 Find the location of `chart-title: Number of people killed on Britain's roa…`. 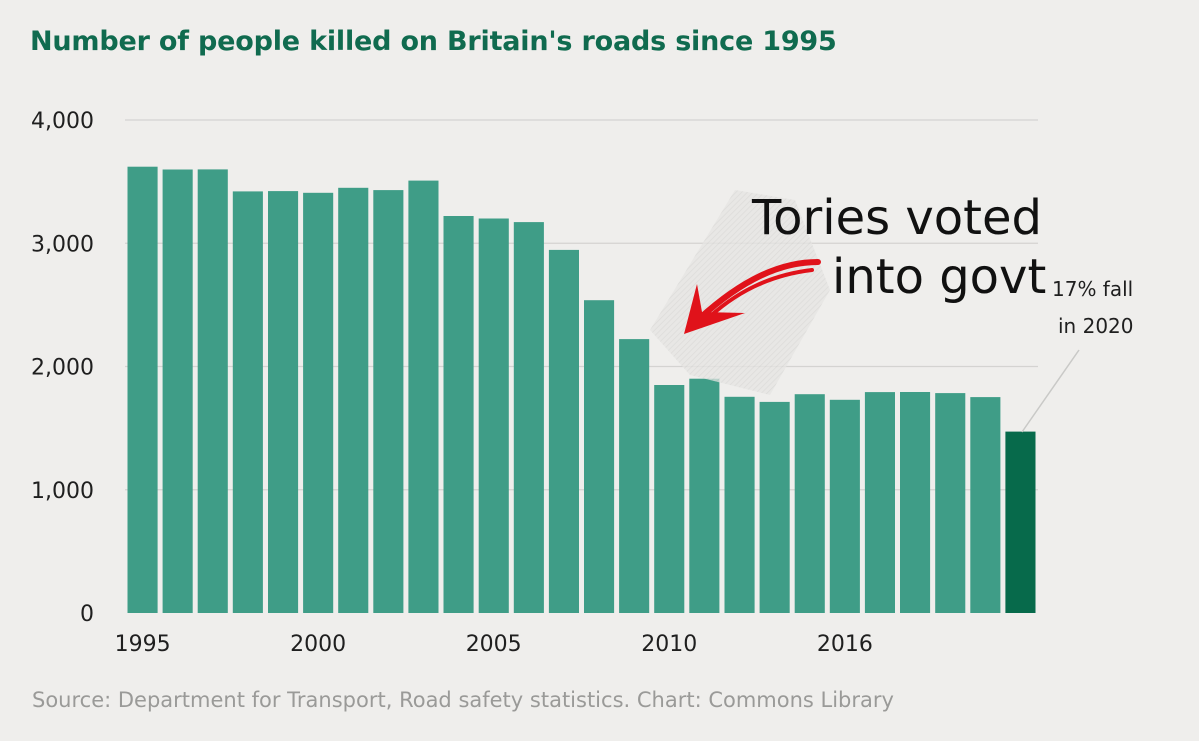

chart-title: Number of people killed on Britain's roa… is located at coordinates (433, 41).